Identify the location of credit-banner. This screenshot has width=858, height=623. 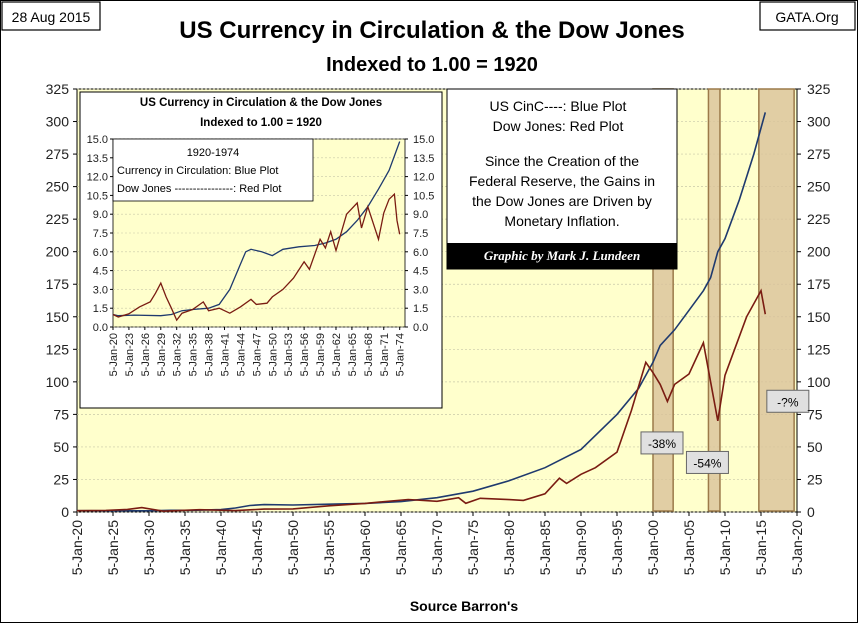
(562, 256).